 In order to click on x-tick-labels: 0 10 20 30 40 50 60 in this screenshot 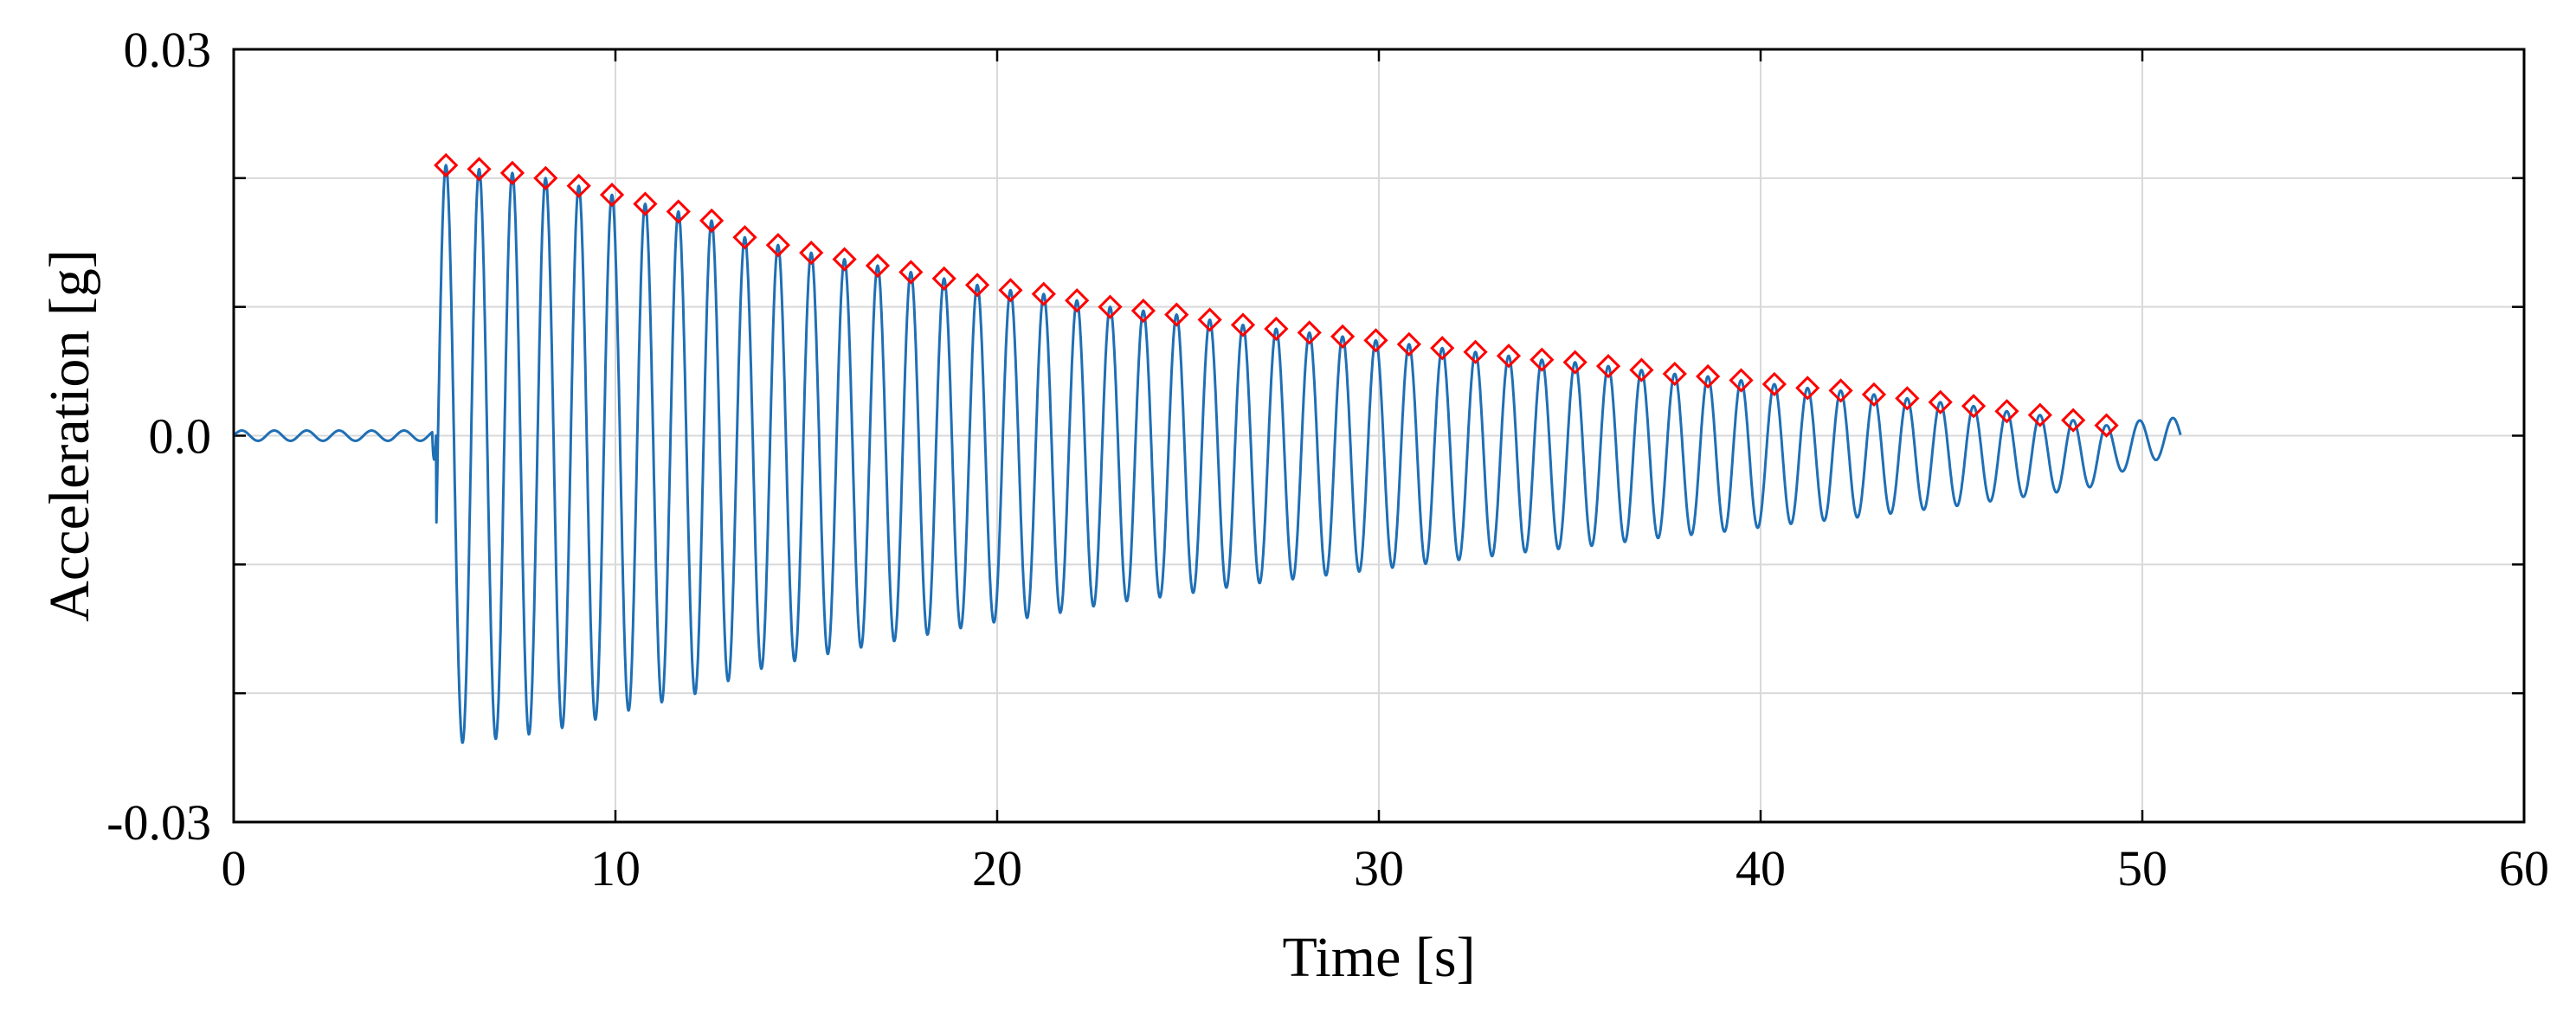, I will do `click(1386, 868)`.